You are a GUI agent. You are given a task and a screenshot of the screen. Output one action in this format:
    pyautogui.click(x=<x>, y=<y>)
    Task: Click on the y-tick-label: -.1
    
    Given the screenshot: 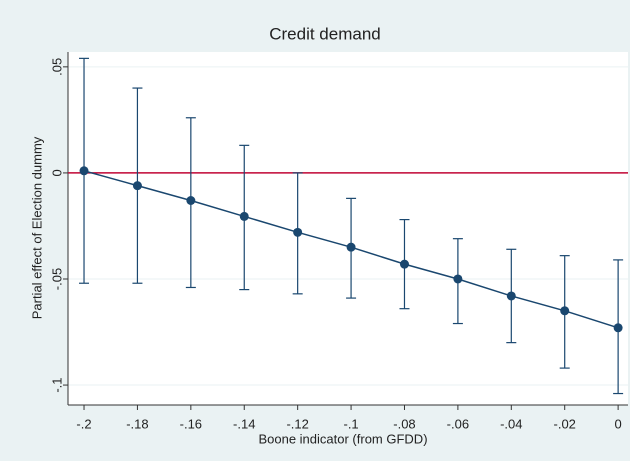 What is the action you would take?
    pyautogui.click(x=56, y=384)
    